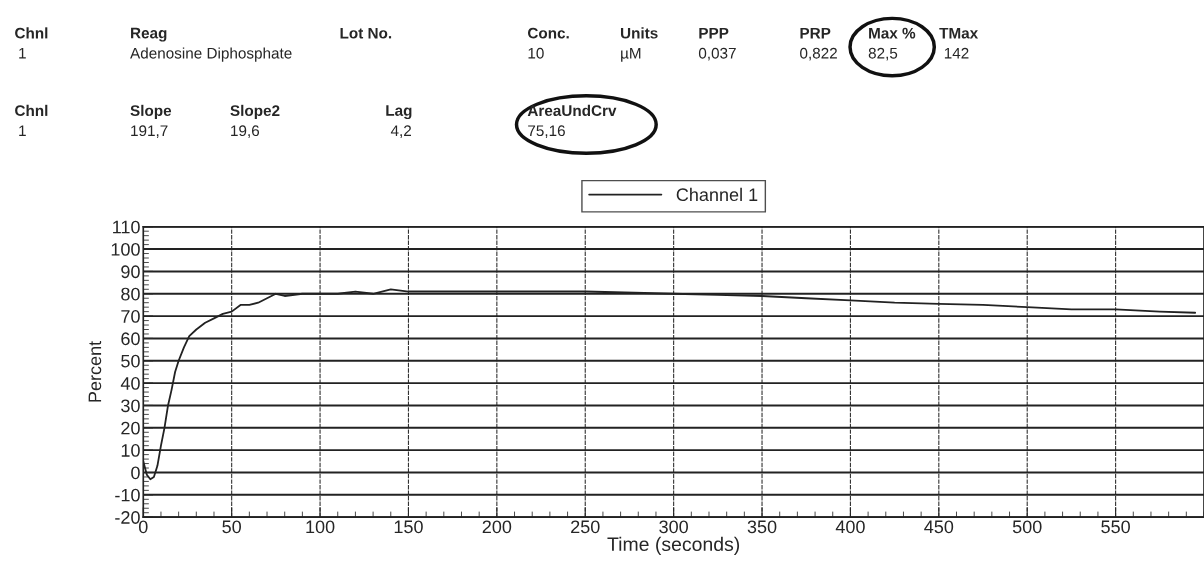  Describe the element at coordinates (717, 54) in the screenshot. I see `text: 0,037` at that location.